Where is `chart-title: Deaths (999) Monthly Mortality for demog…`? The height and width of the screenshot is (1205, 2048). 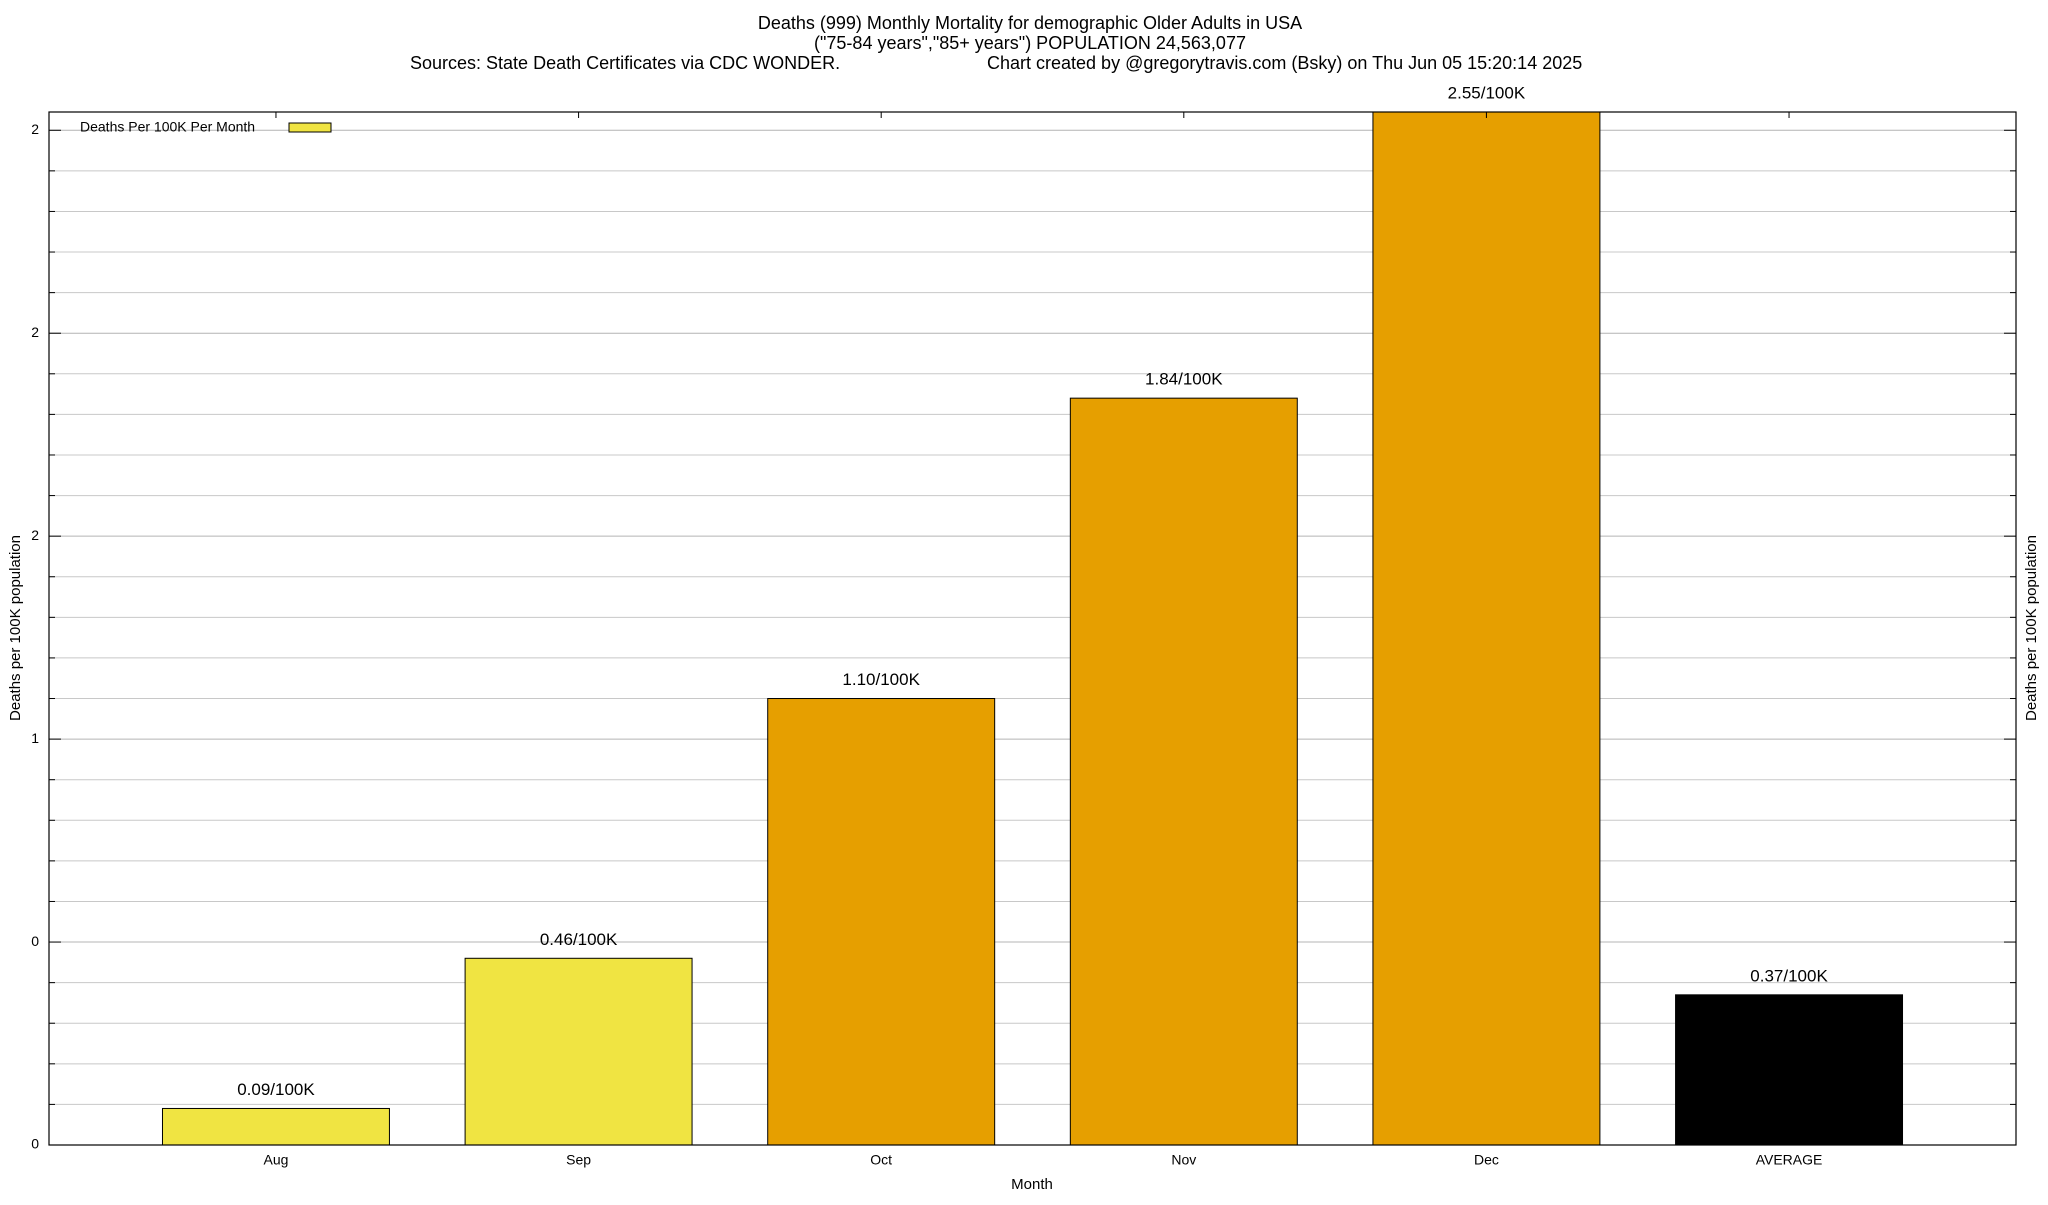 chart-title: Deaths (999) Monthly Mortality for demog… is located at coordinates (1030, 23).